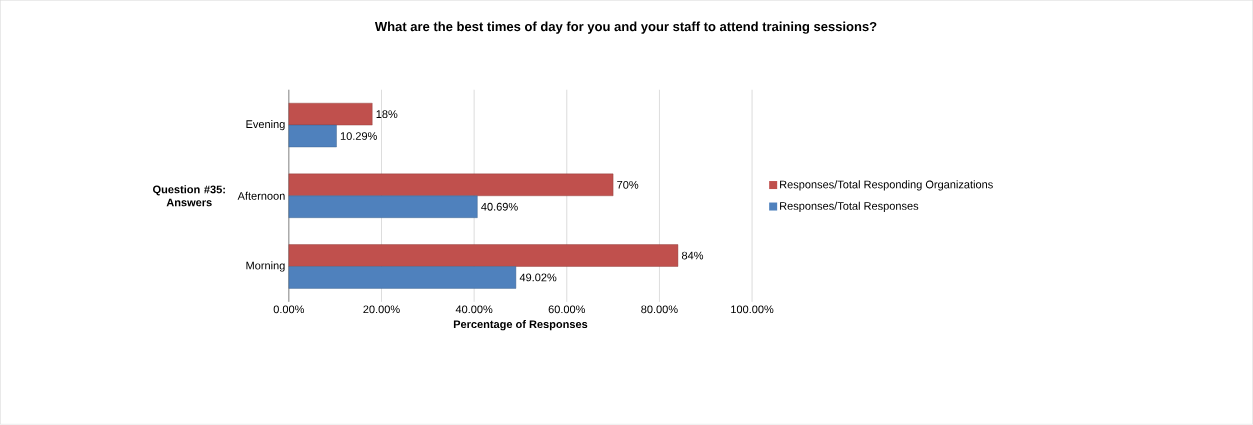 This screenshot has width=1253, height=425. Describe the element at coordinates (261, 196) in the screenshot. I see `y-tick-label: Afternoon` at that location.